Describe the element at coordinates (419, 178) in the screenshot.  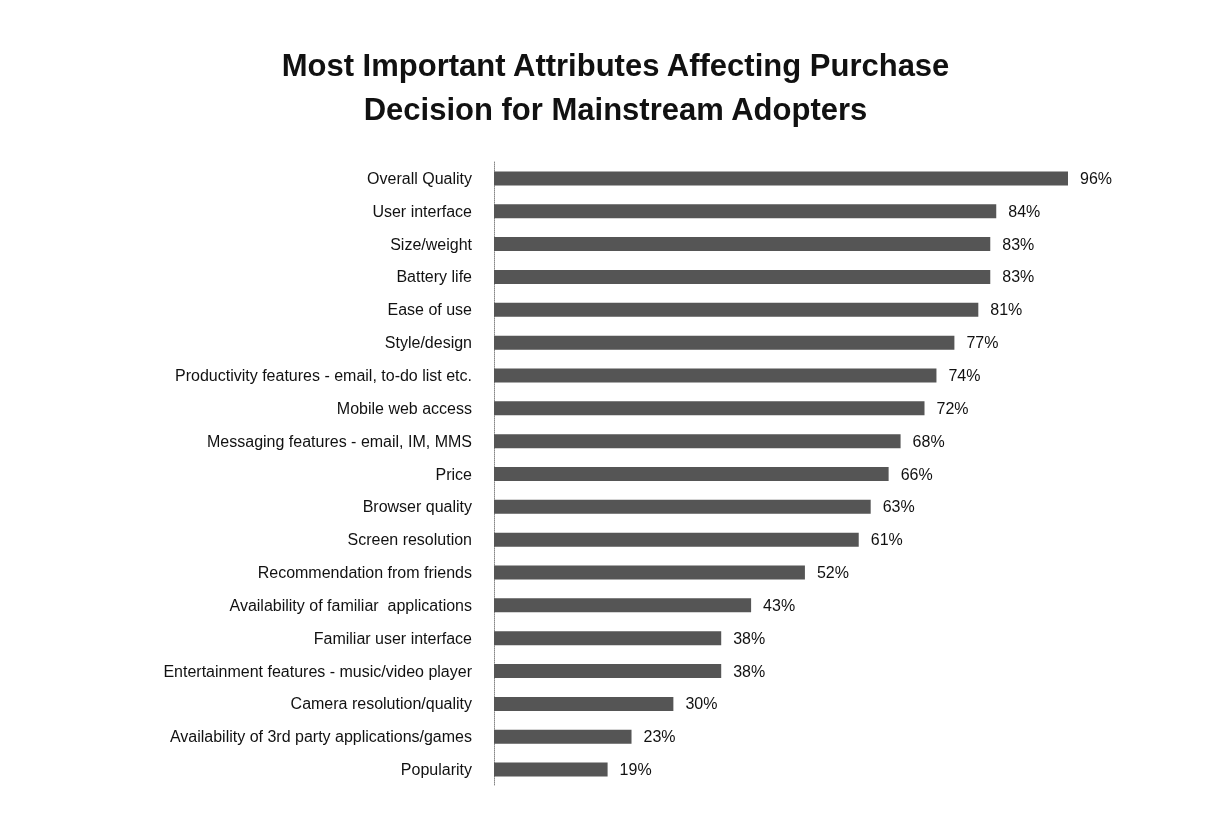
I see `y-tick-label: Overall Quality` at that location.